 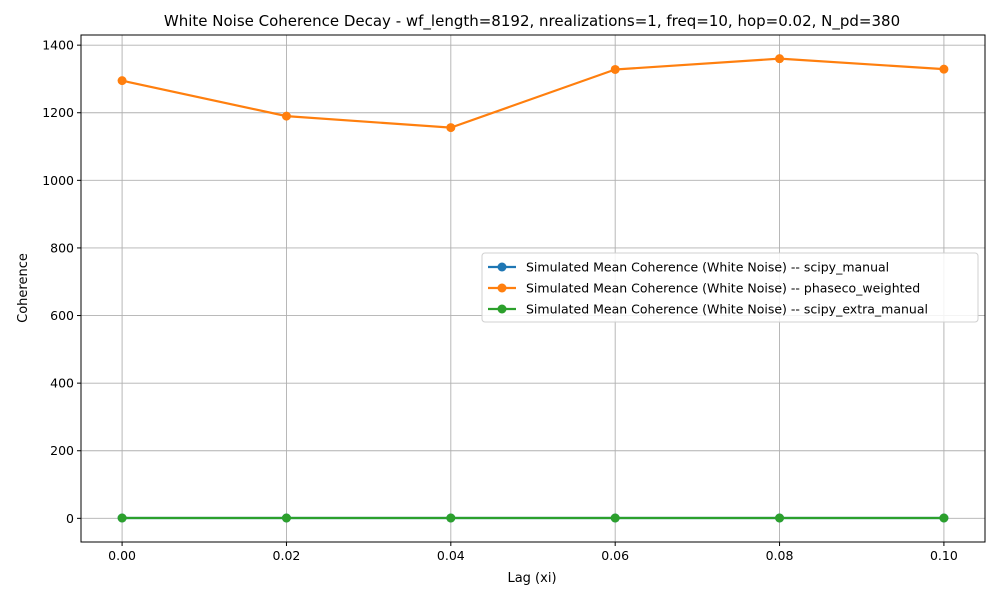 What do you see at coordinates (58, 180) in the screenshot?
I see `y-tick-label: 1000` at bounding box center [58, 180].